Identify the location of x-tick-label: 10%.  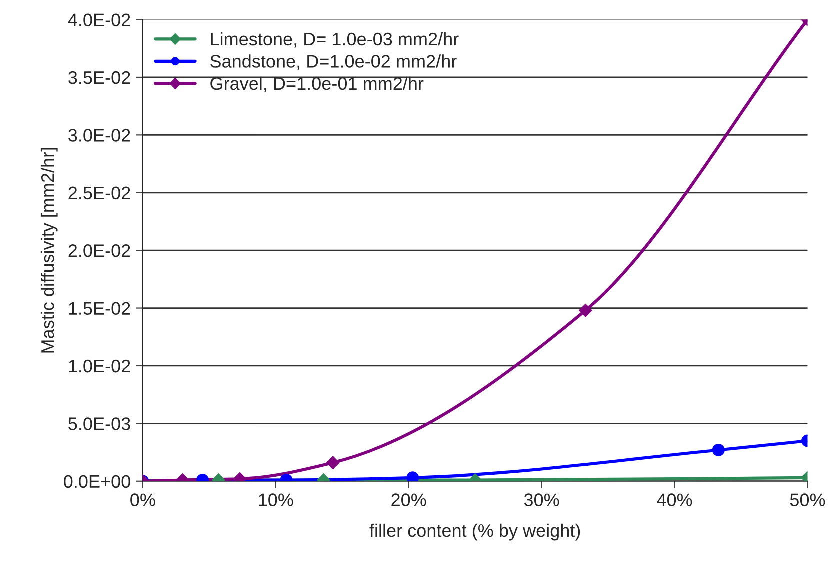
(276, 500).